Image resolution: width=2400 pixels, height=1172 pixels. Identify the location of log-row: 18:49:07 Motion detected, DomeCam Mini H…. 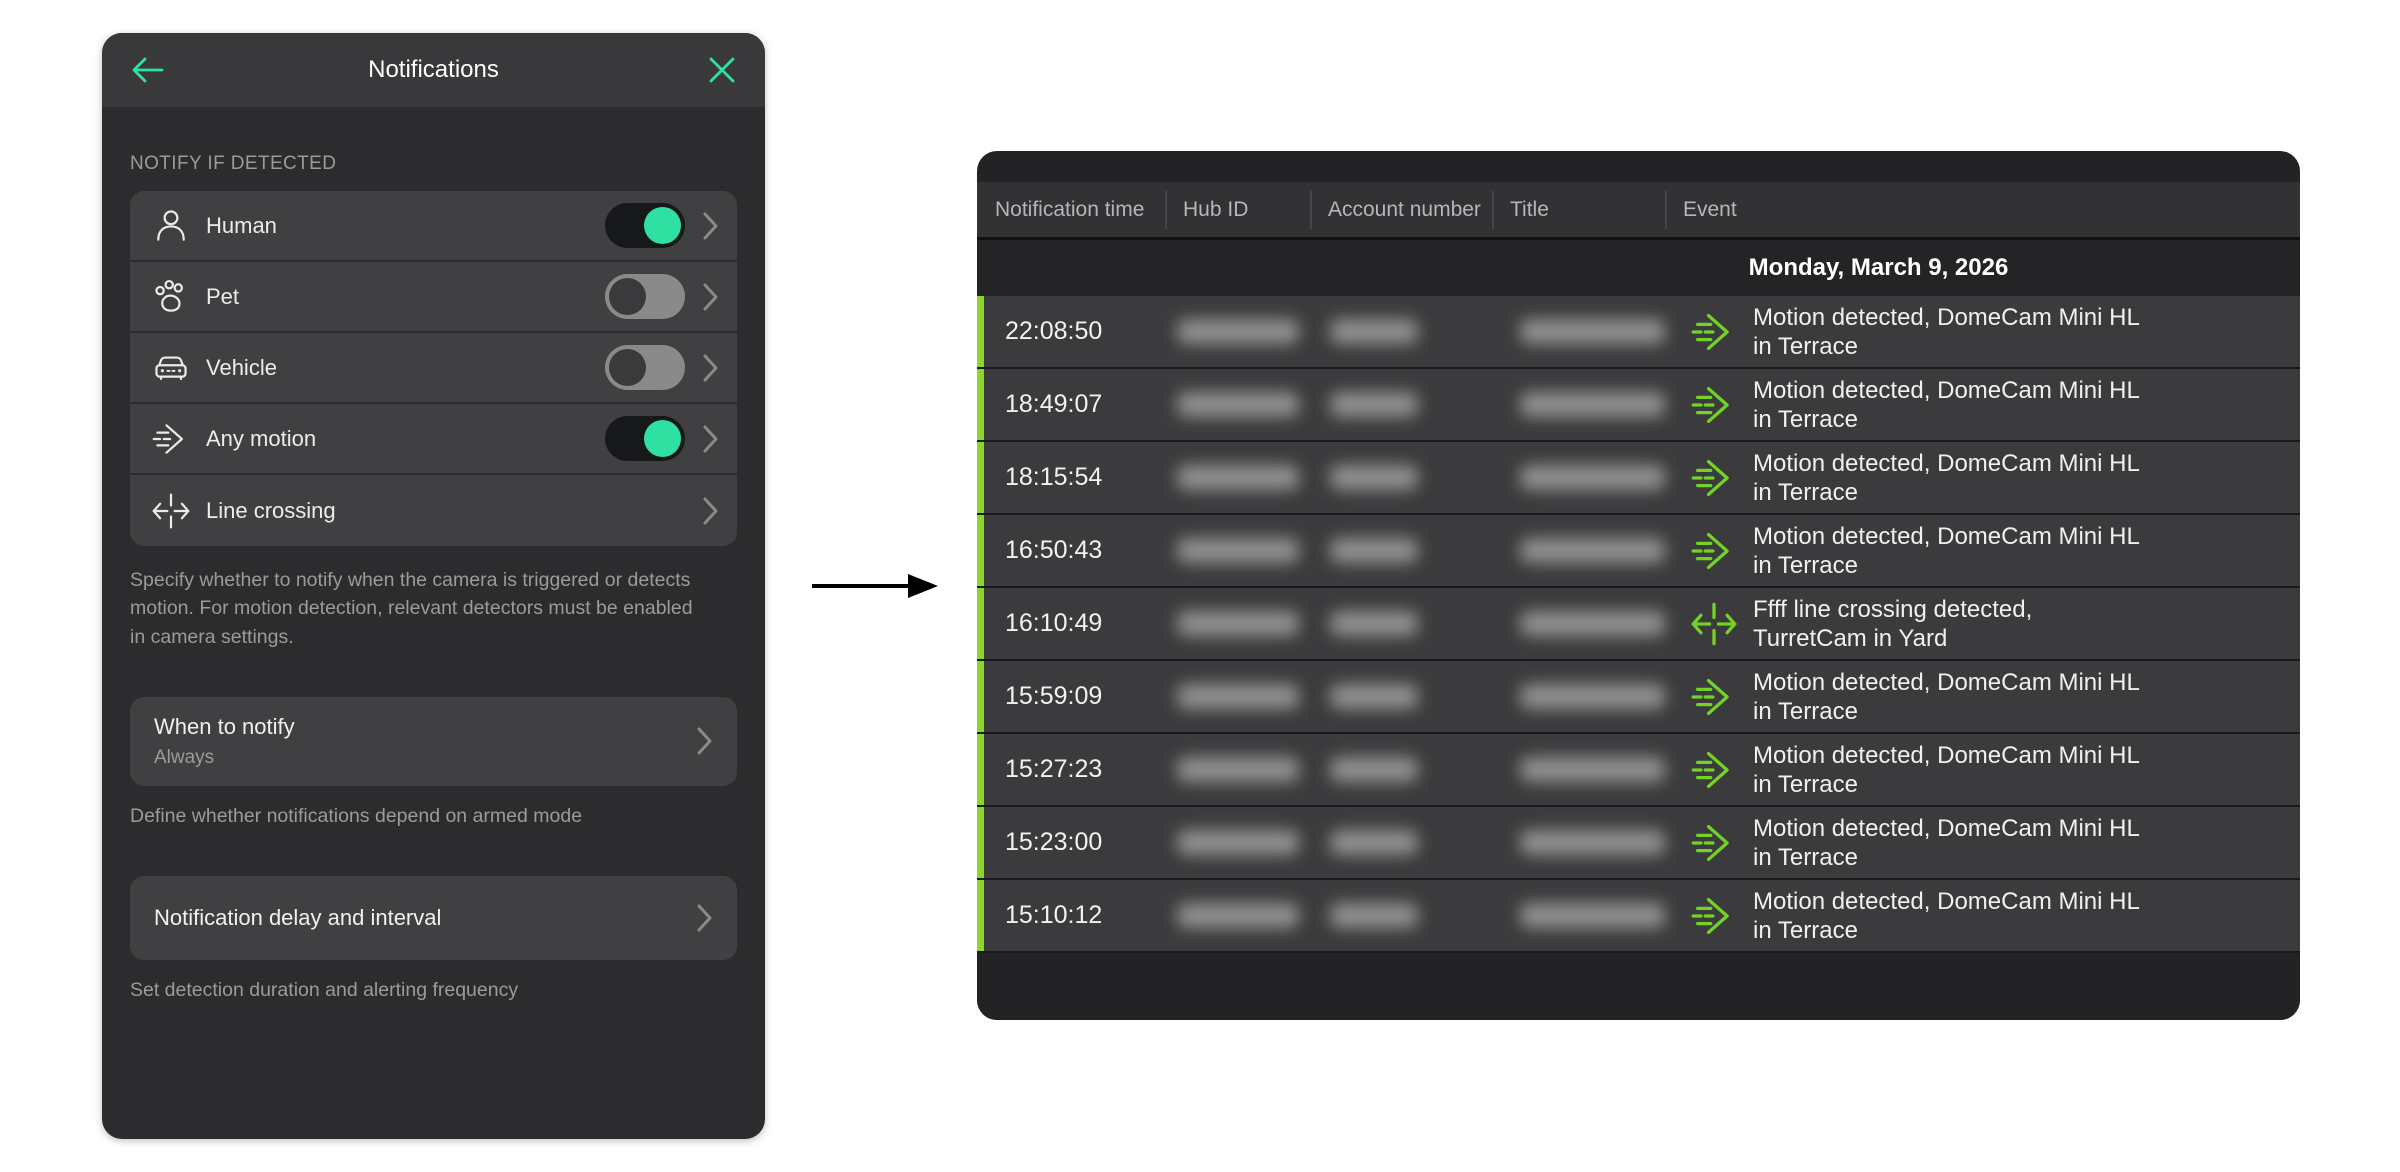
(1638, 405).